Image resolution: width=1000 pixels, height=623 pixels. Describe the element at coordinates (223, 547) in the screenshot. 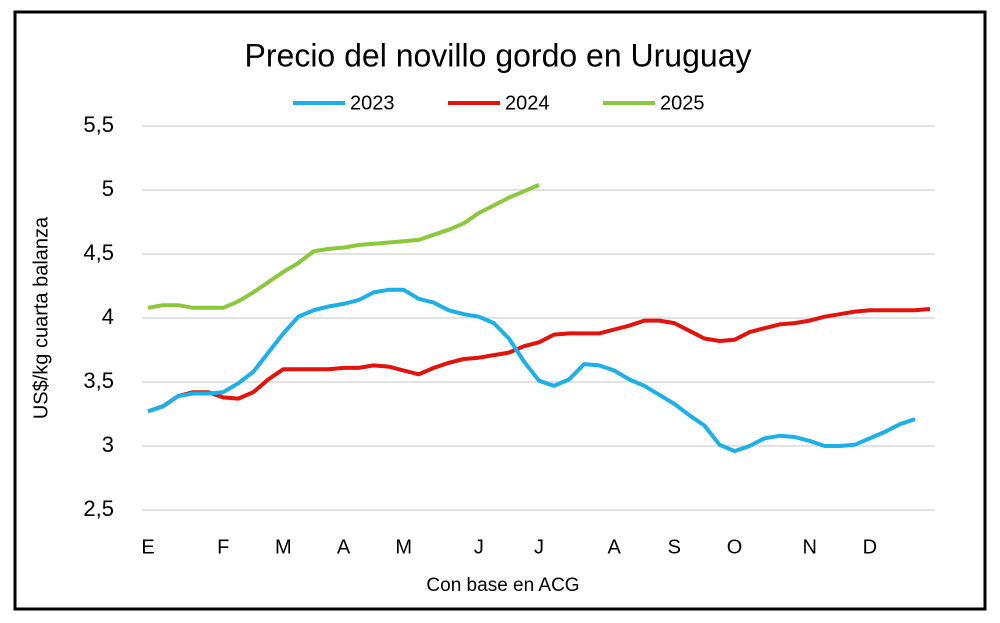

I see `x-tick-label: F` at that location.